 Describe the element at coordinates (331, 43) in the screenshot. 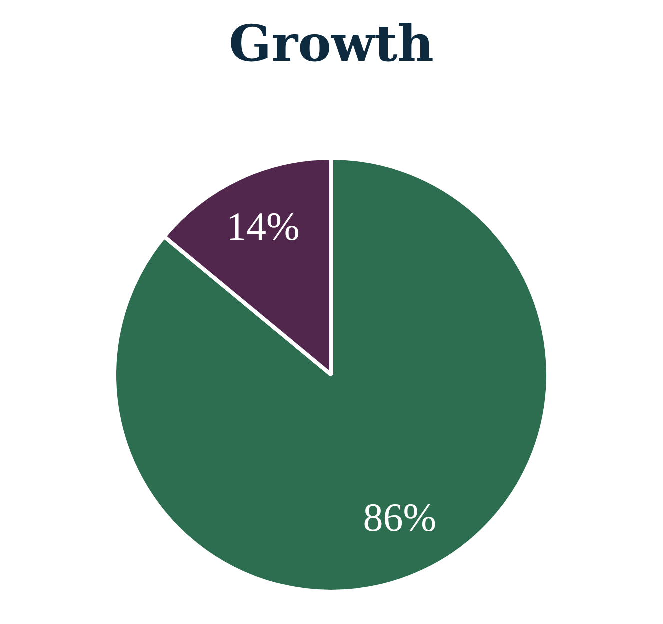

I see `chart-title: Growth` at that location.